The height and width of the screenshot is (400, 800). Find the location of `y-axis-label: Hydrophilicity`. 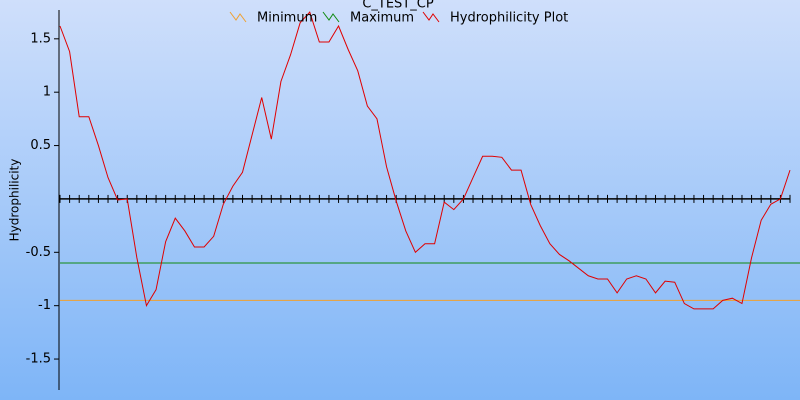

y-axis-label: Hydrophilicity is located at coordinates (15, 200).